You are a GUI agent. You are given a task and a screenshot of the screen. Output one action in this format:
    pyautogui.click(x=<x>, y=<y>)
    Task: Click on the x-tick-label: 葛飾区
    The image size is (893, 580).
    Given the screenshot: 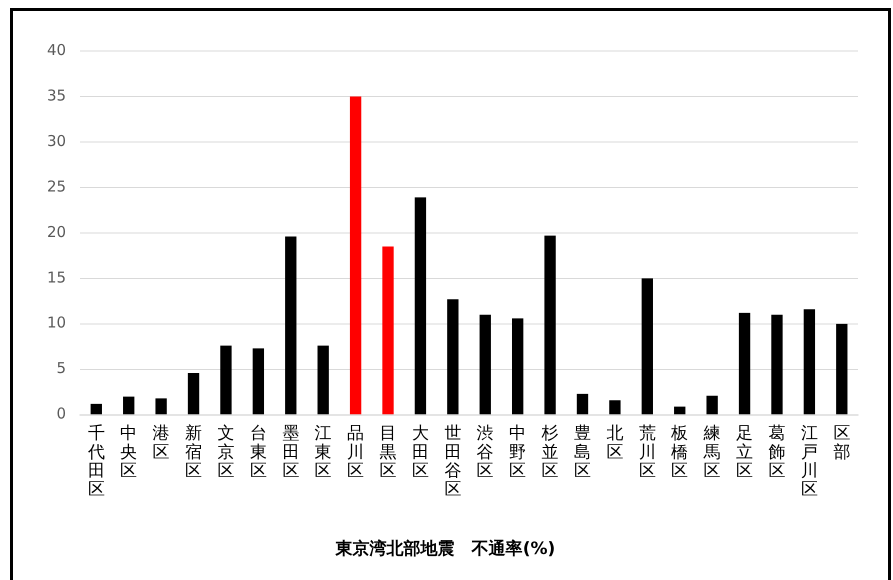 What is the action you would take?
    pyautogui.click(x=777, y=452)
    